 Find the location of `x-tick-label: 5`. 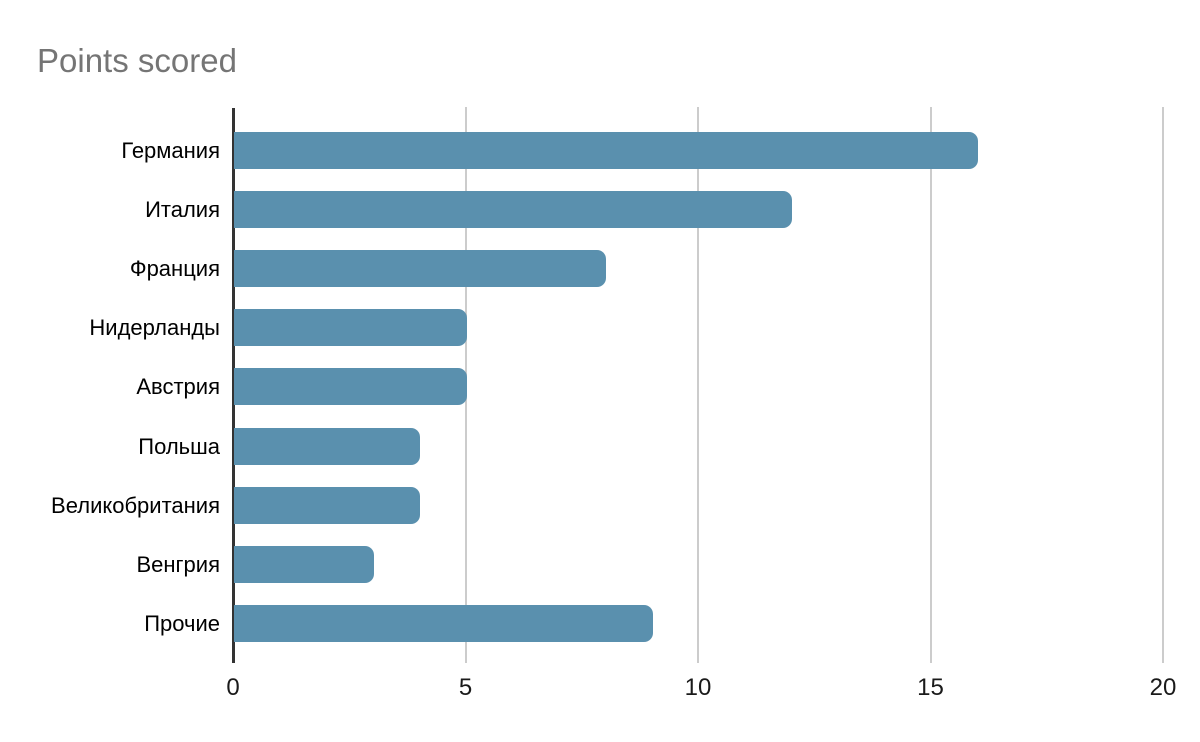

x-tick-label: 5 is located at coordinates (465, 687).